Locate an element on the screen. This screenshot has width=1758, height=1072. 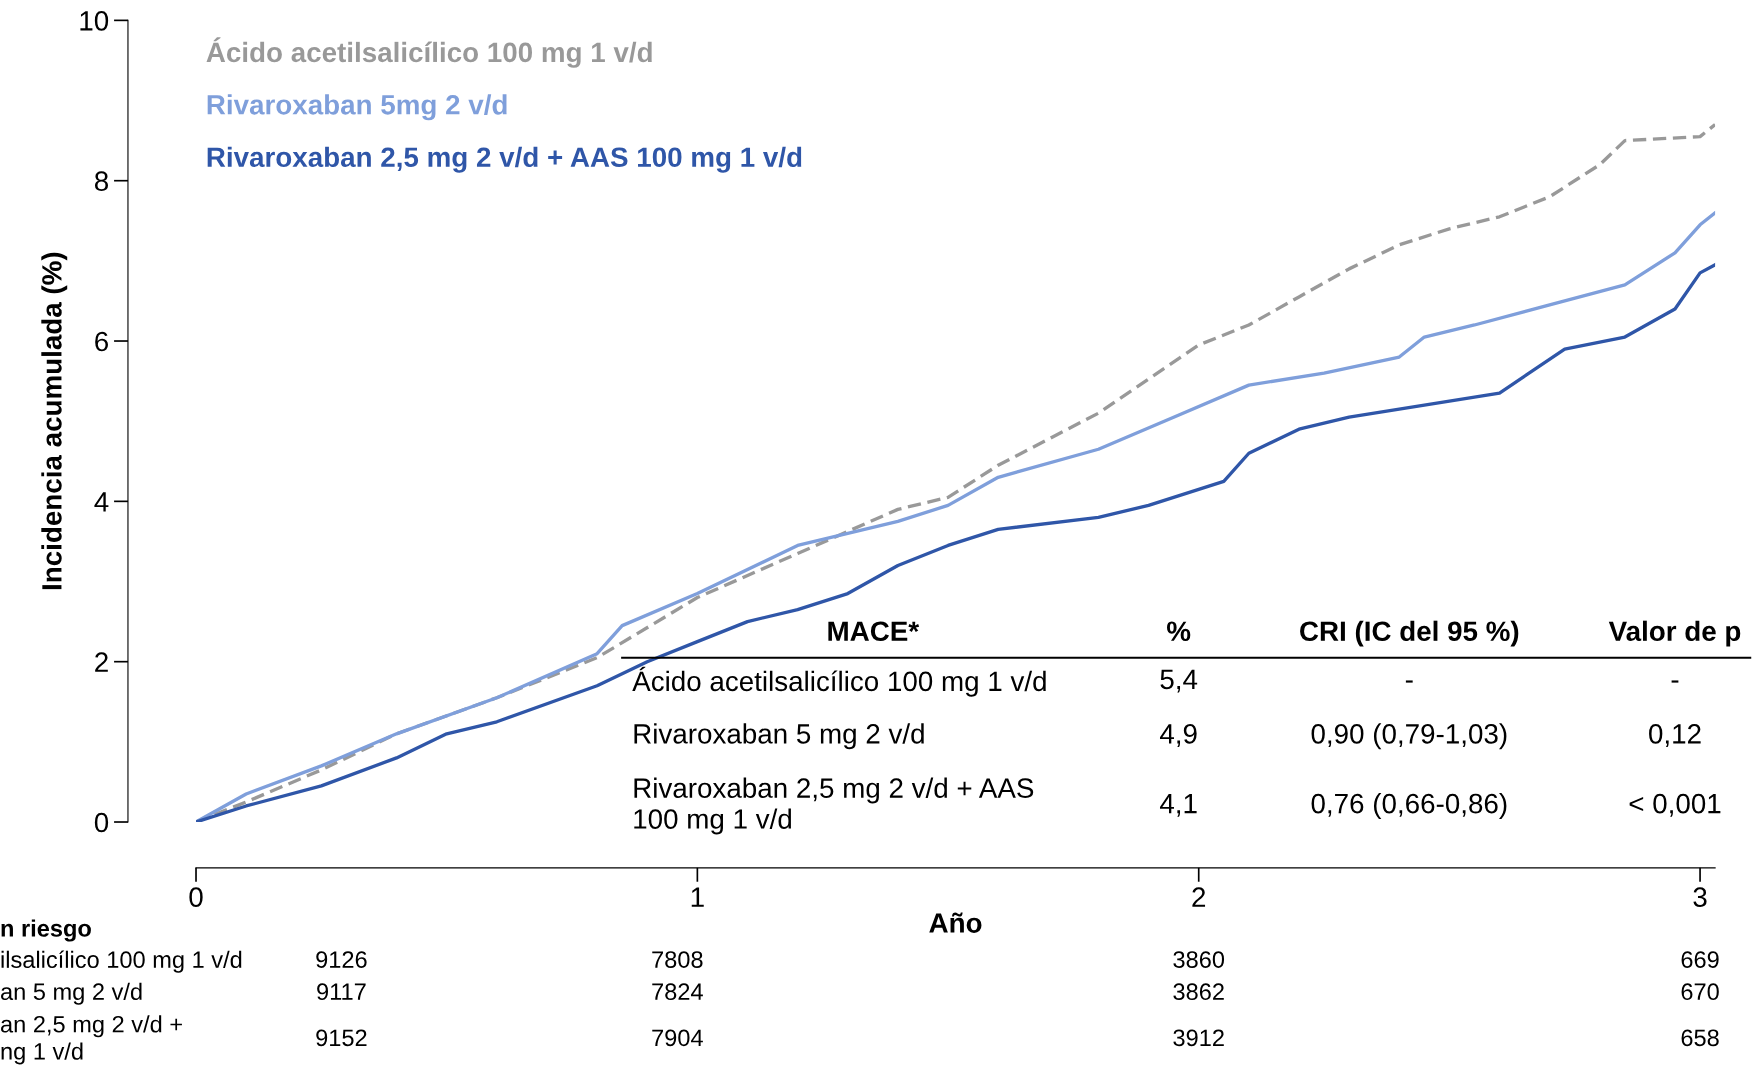
text: an 2,5 mg 2 v/d + ng 1 v/d is located at coordinates (91, 1040).